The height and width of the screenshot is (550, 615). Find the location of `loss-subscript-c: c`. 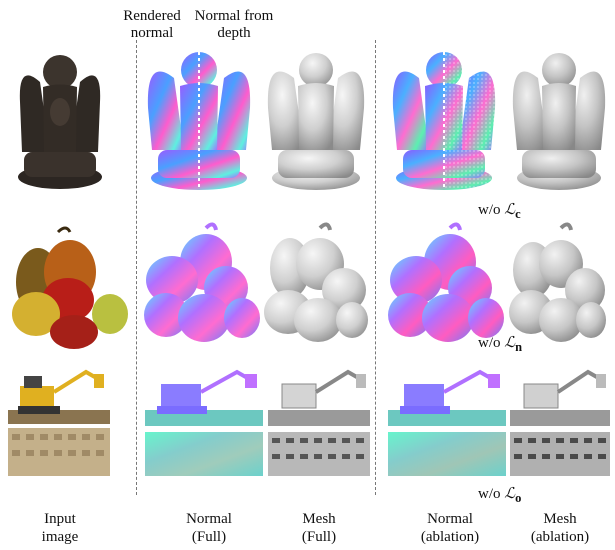

loss-subscript-c: c is located at coordinates (518, 214).